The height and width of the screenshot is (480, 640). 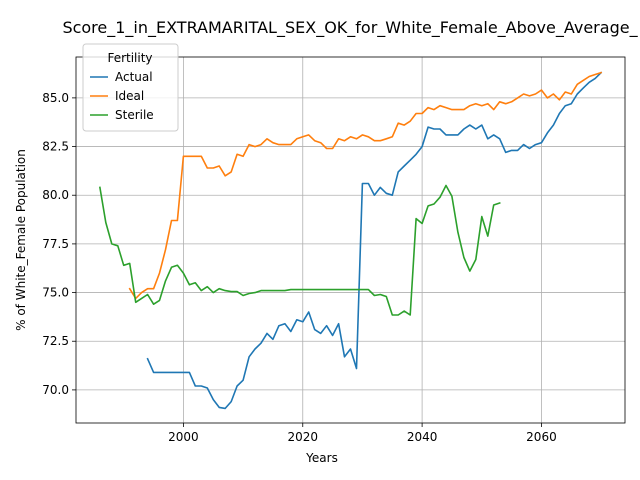 What do you see at coordinates (55, 244) in the screenshot?
I see `y-tick-label: 77.5` at bounding box center [55, 244].